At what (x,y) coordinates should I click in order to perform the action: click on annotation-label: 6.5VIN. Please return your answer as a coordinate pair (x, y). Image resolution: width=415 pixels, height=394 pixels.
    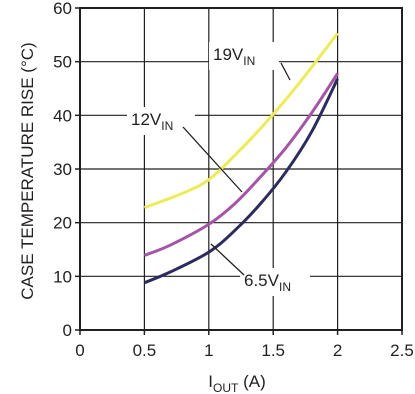
    Looking at the image, I should click on (267, 282).